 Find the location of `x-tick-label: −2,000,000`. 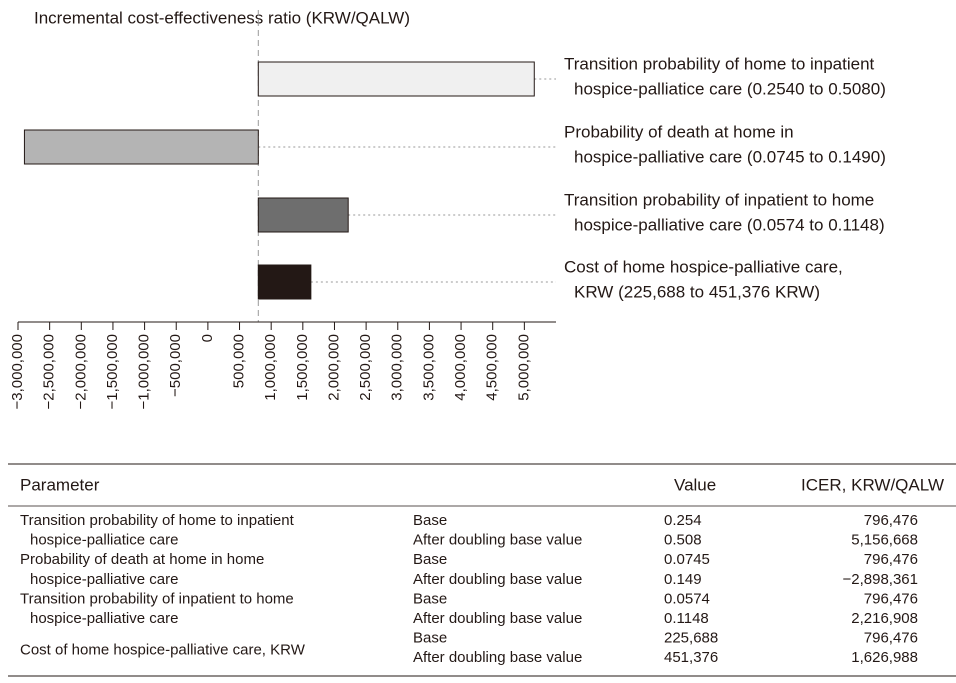

x-tick-label: −2,000,000 is located at coordinates (80, 372).